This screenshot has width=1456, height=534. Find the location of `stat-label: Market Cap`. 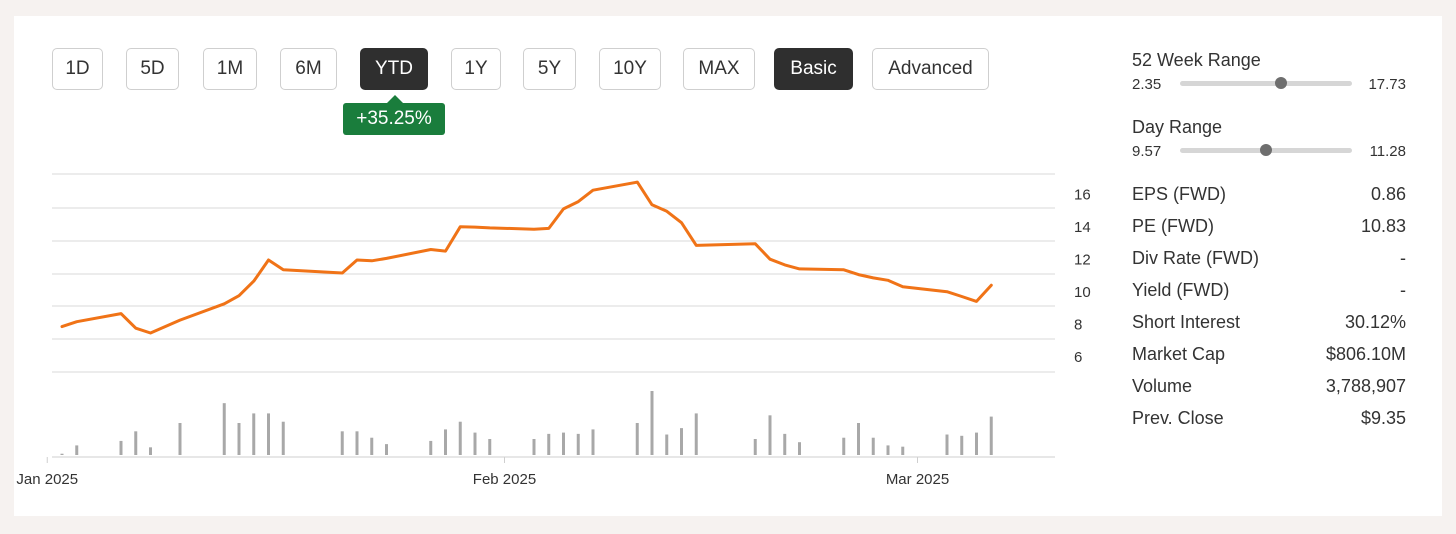

stat-label: Market Cap is located at coordinates (1179, 354).